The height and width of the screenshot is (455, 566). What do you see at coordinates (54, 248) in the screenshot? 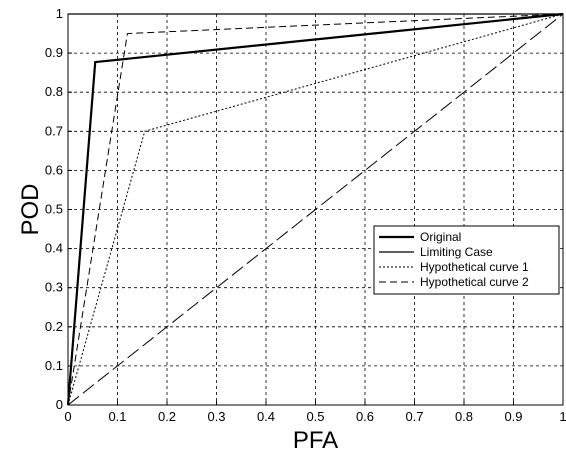
I see `y-tick-label: 0.4` at bounding box center [54, 248].